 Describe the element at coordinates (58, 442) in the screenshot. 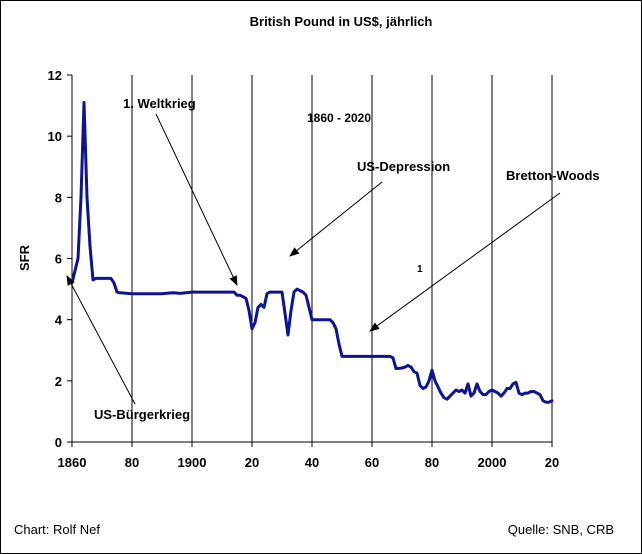

I see `y-tick-label: 0` at that location.